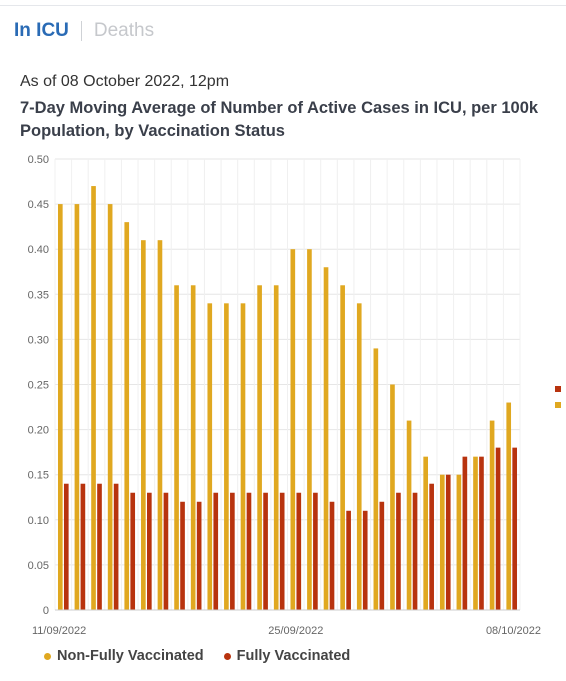 Image resolution: width=566 pixels, height=681 pixels. Describe the element at coordinates (38, 250) in the screenshot. I see `y-tick-label: 0.40` at that location.